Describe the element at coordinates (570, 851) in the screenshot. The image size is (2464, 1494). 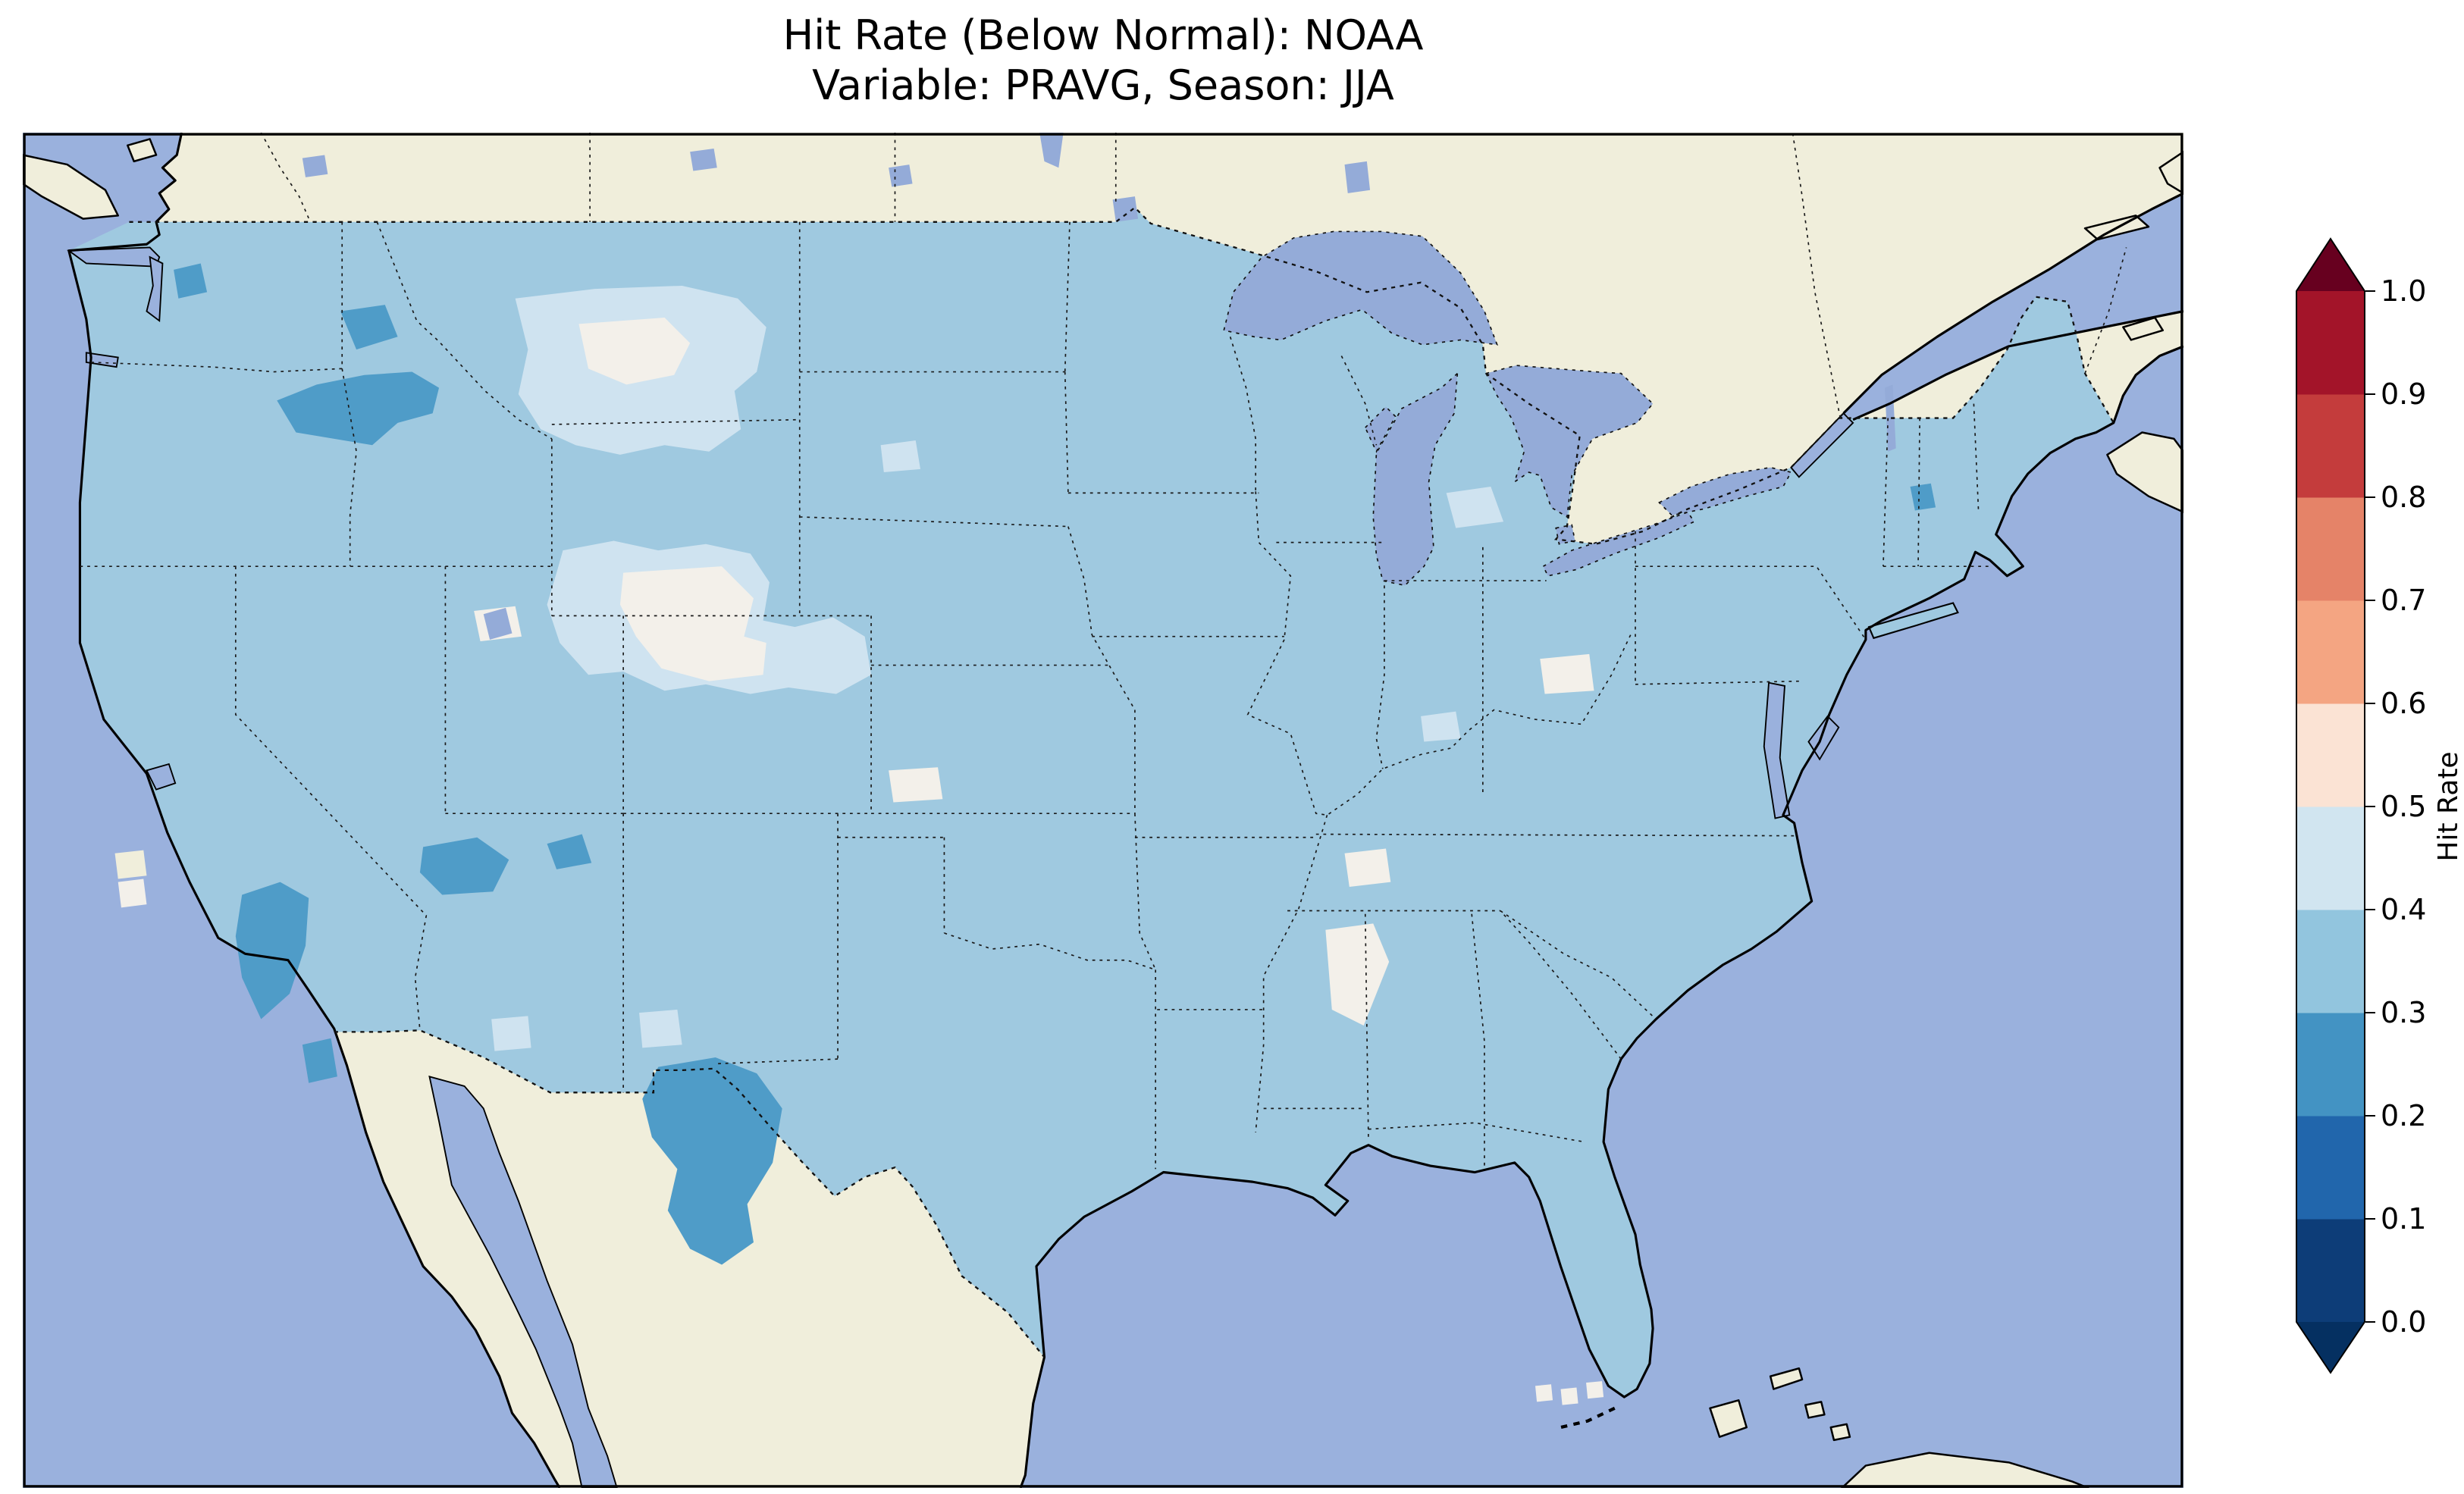
I see `data-patch-northwest-new-mexico` at that location.